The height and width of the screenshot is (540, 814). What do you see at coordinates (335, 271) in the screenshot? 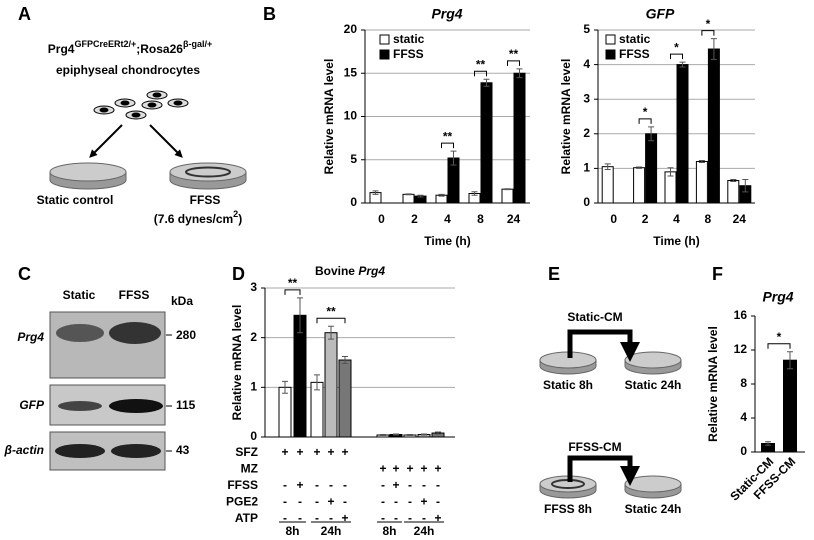
I see `chart-title-part: Bovine` at bounding box center [335, 271].